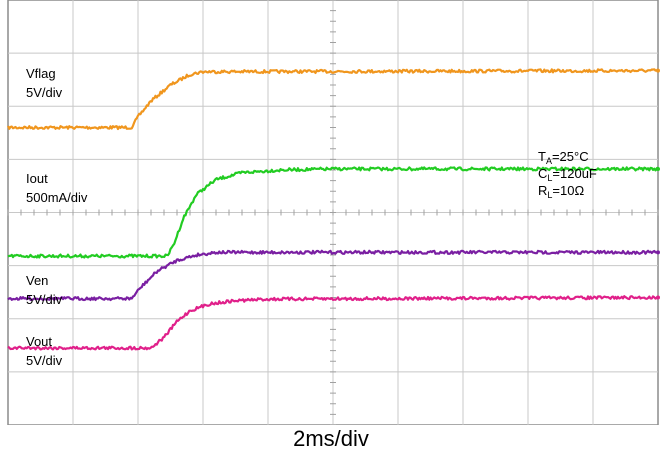  Describe the element at coordinates (658, 168) in the screenshot. I see `channel-marker-iout` at that location.